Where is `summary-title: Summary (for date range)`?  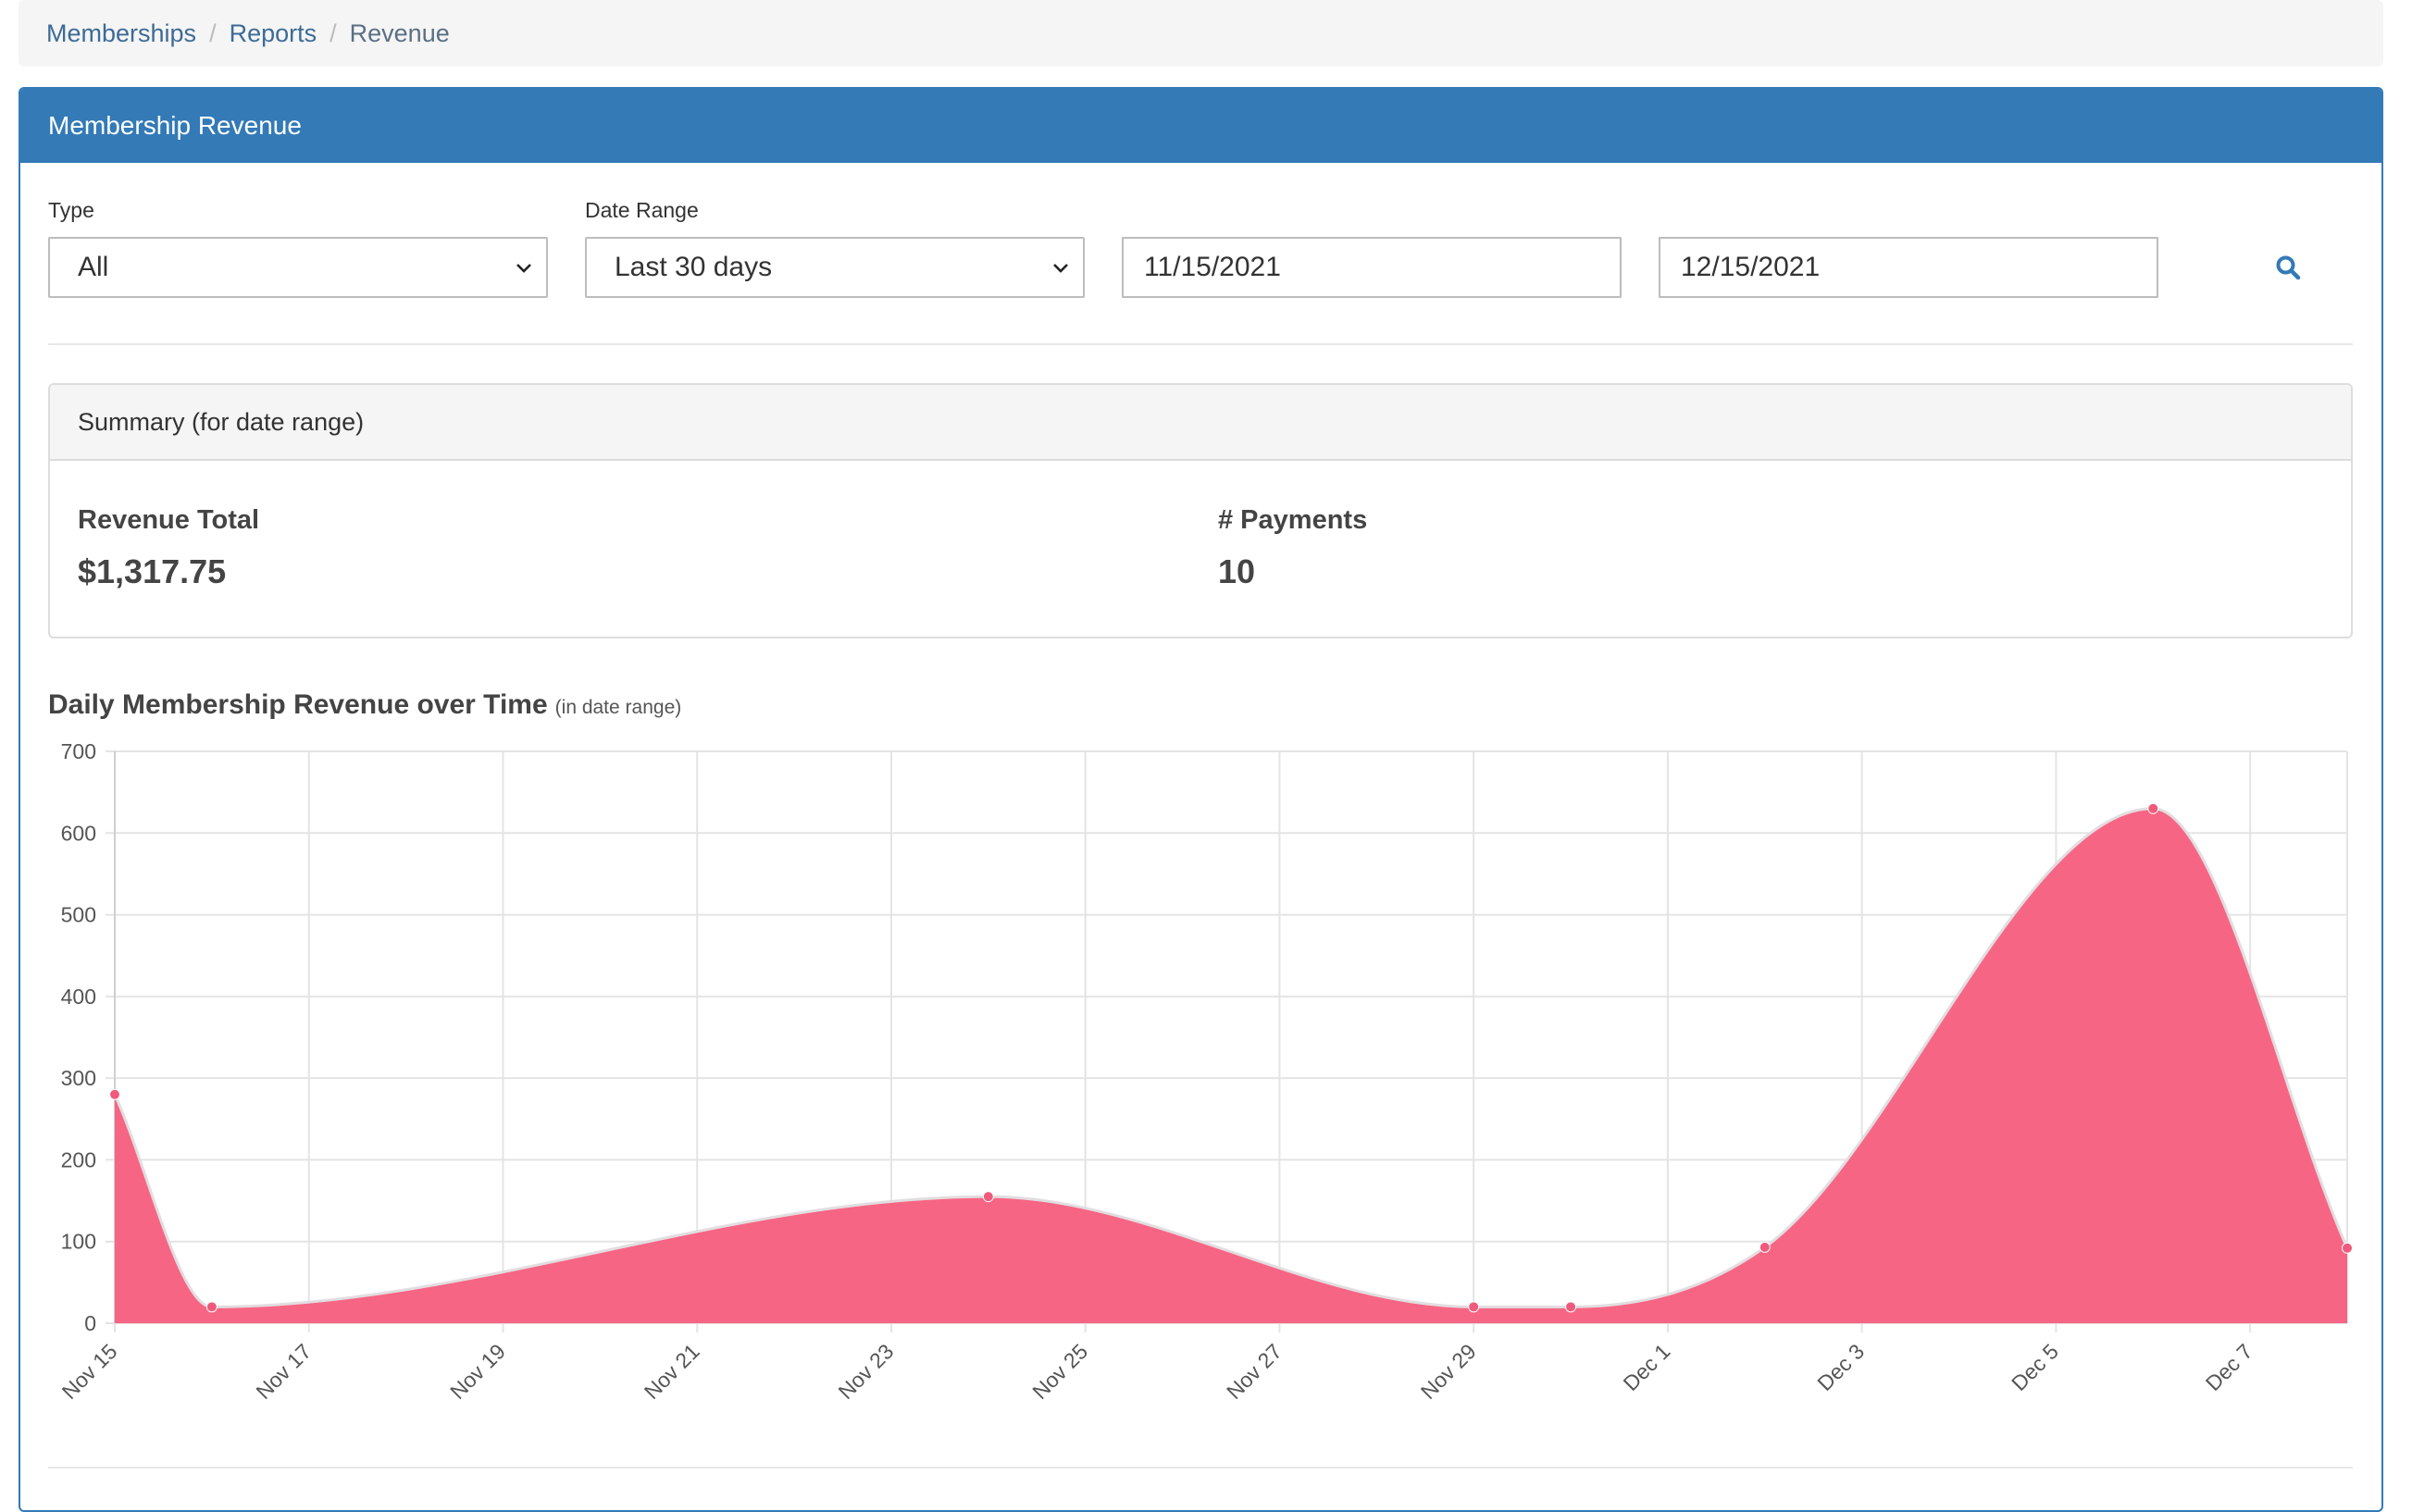
summary-title: Summary (for date range) is located at coordinates (1201, 423).